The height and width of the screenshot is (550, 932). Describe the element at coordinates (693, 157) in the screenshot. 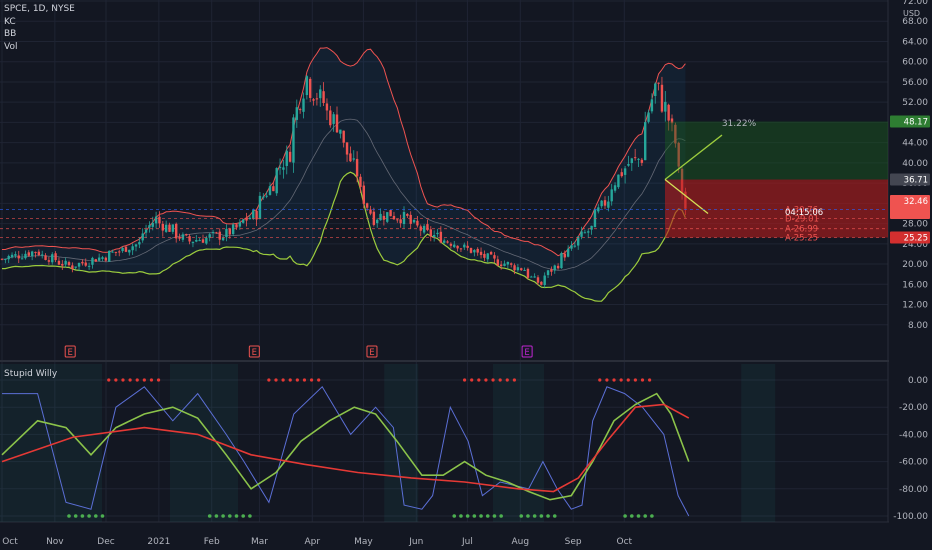

I see `projection-up-arrow` at that location.